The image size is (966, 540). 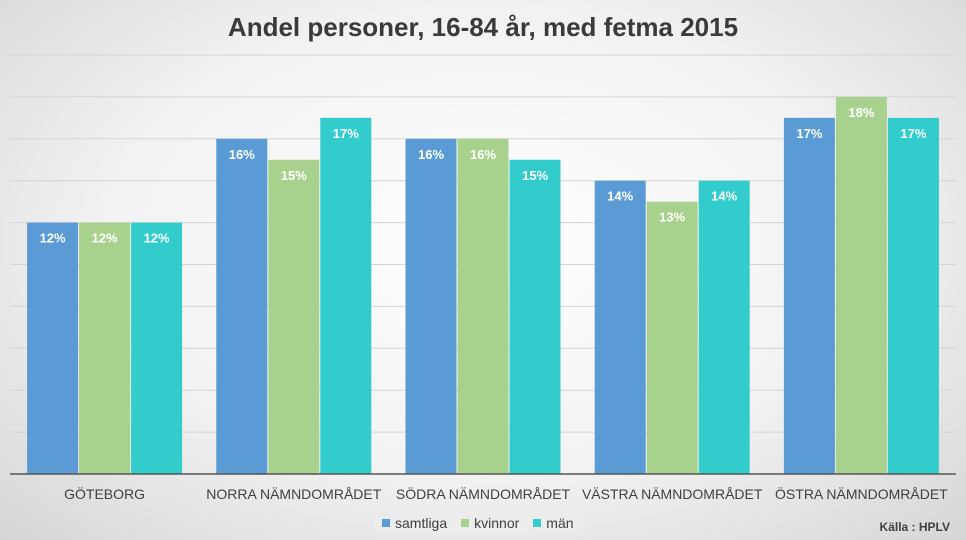 I want to click on legend-label-man: män, so click(x=560, y=523).